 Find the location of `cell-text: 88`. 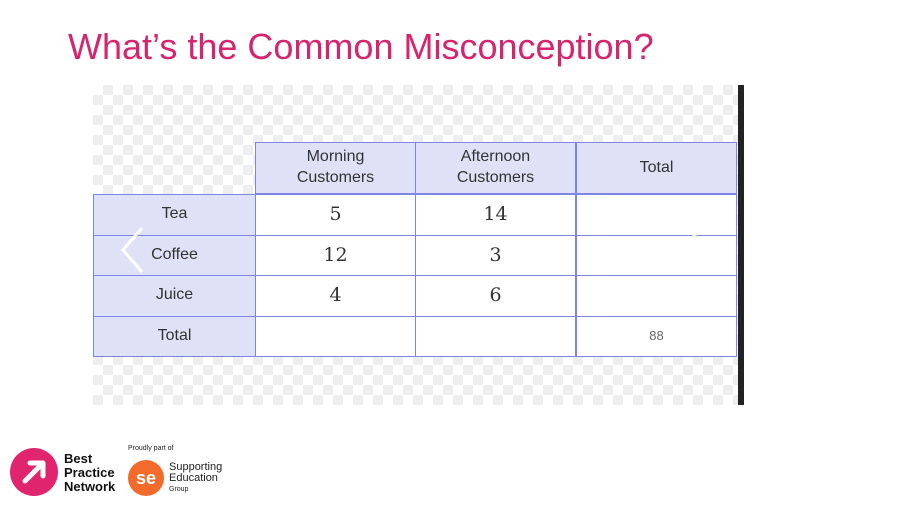

cell-text: 88 is located at coordinates (656, 335).